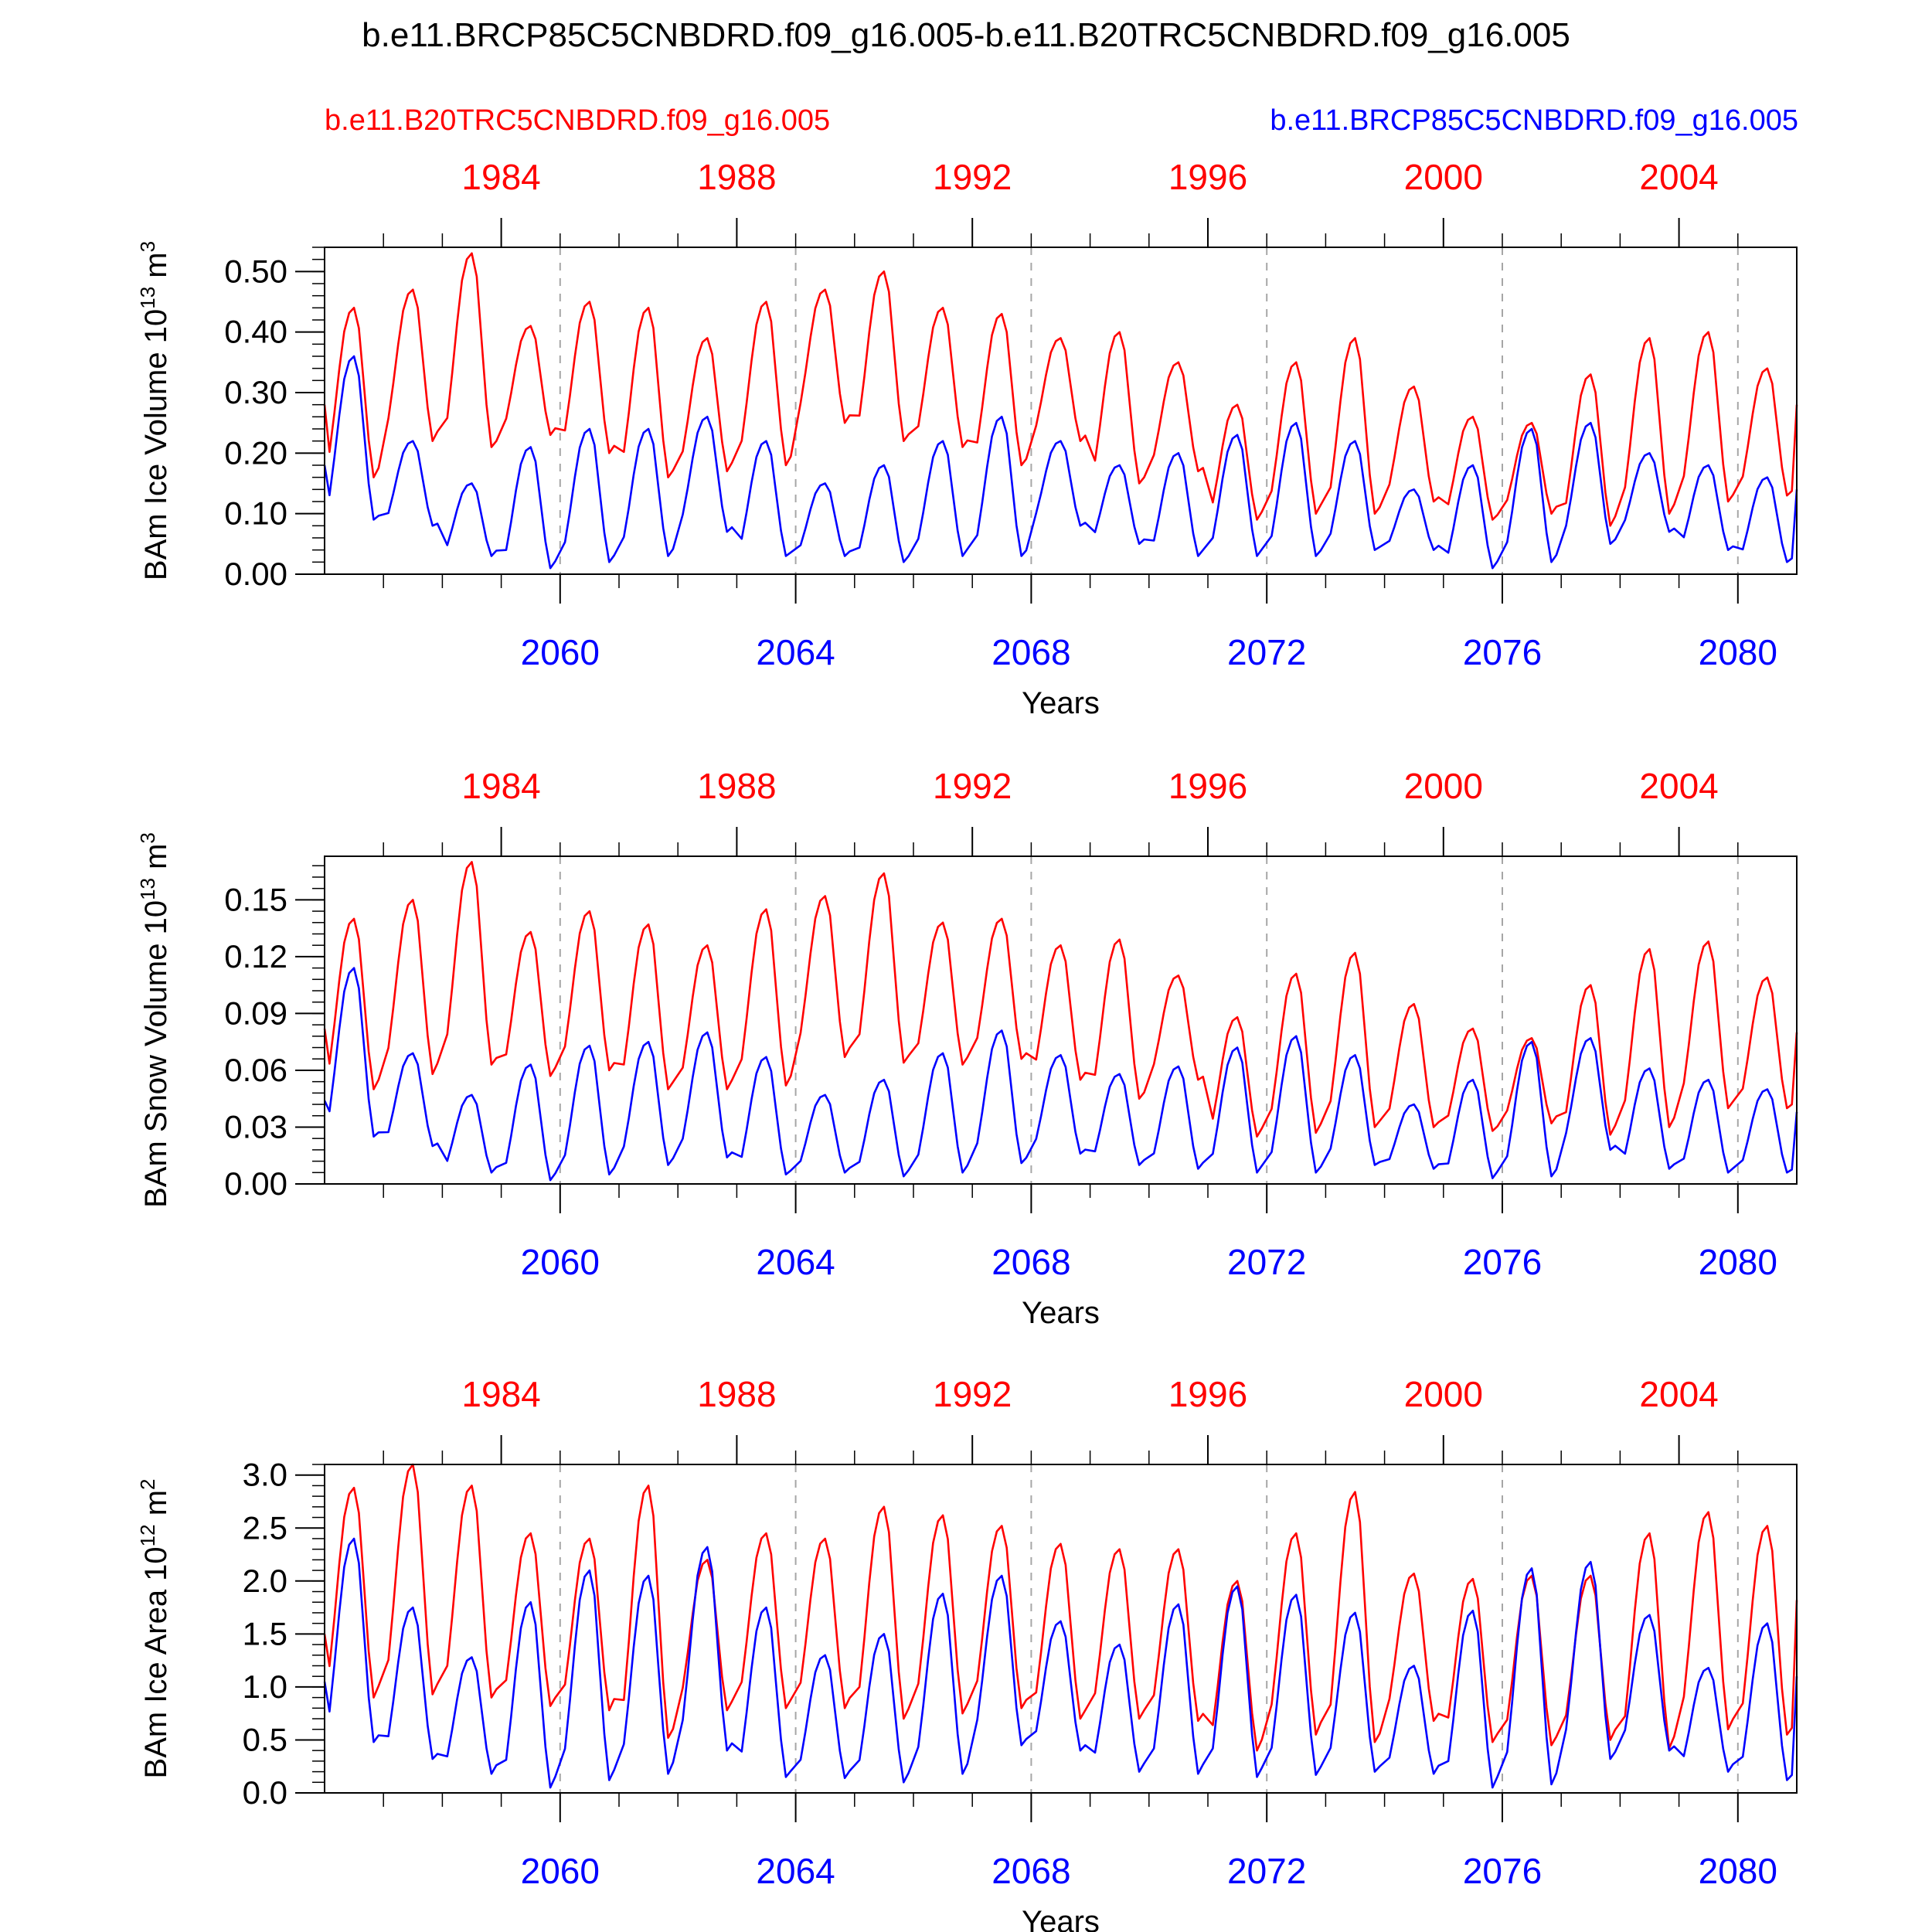 The image size is (1932, 1932). Describe the element at coordinates (147, 1535) in the screenshot. I see `y-axis-title-exponent: 12` at that location.